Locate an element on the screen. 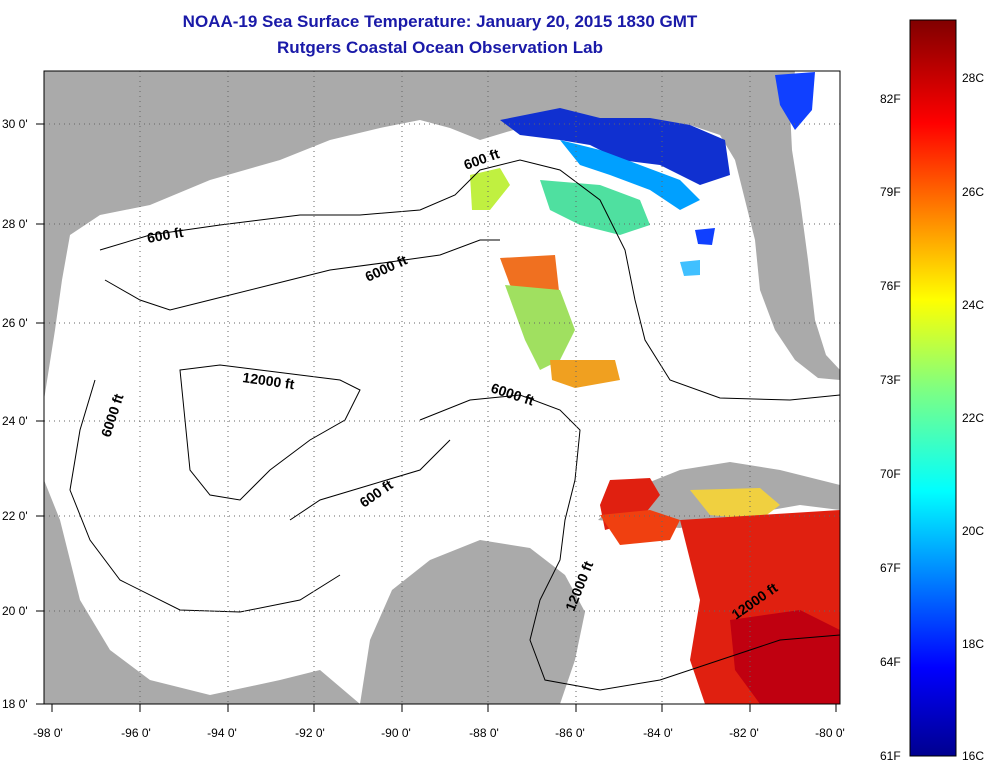 Image resolution: width=992 pixels, height=770 pixels. colorbar-celsius-labels: 28C 26C 24C 22C 20C 18C 16C is located at coordinates (973, 417).